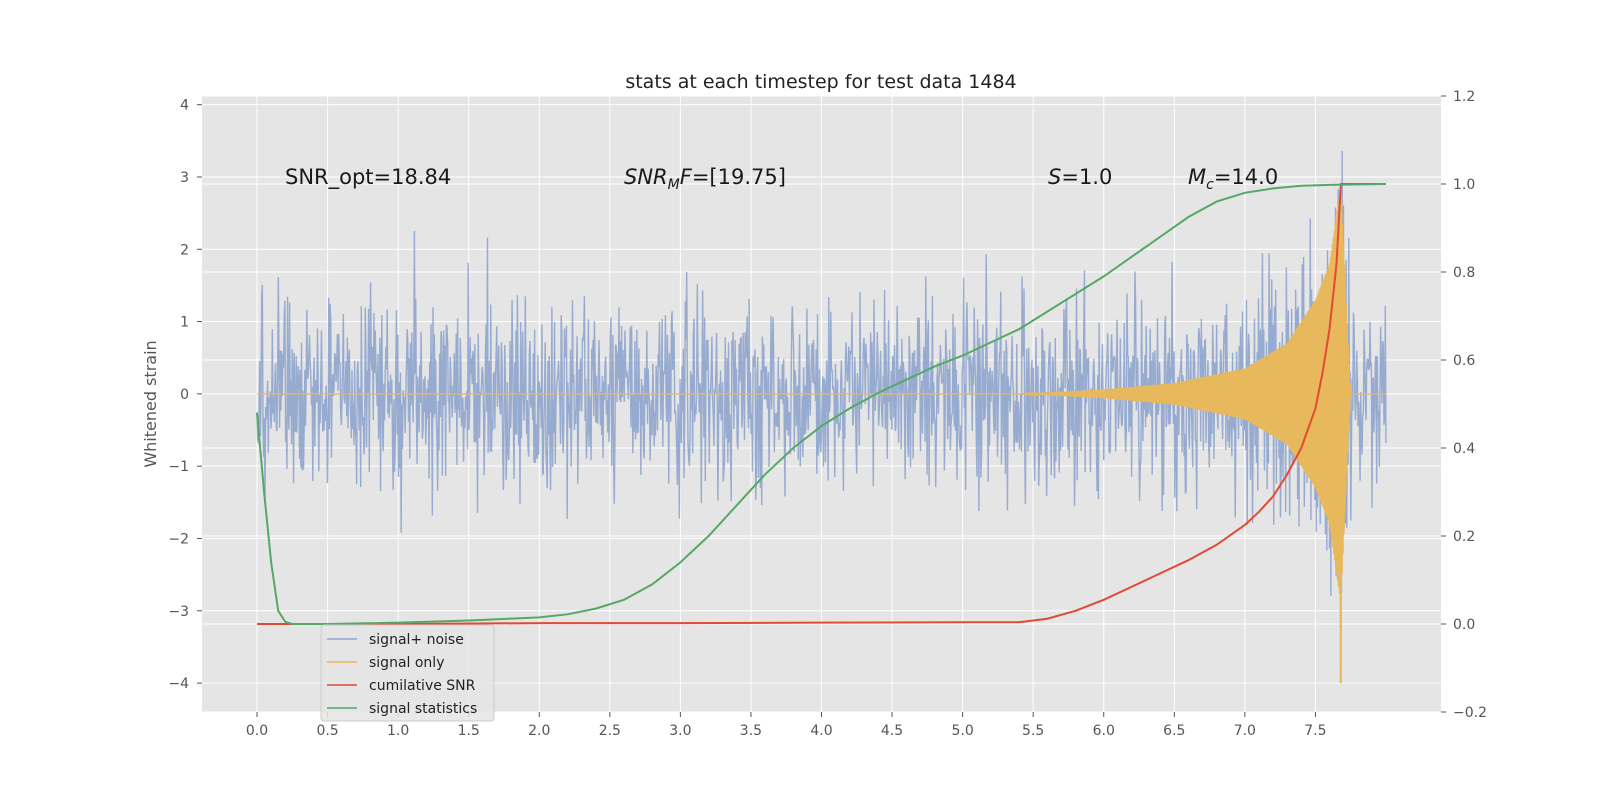  Describe the element at coordinates (184, 106) in the screenshot. I see `y-tick-label: 4` at that location.